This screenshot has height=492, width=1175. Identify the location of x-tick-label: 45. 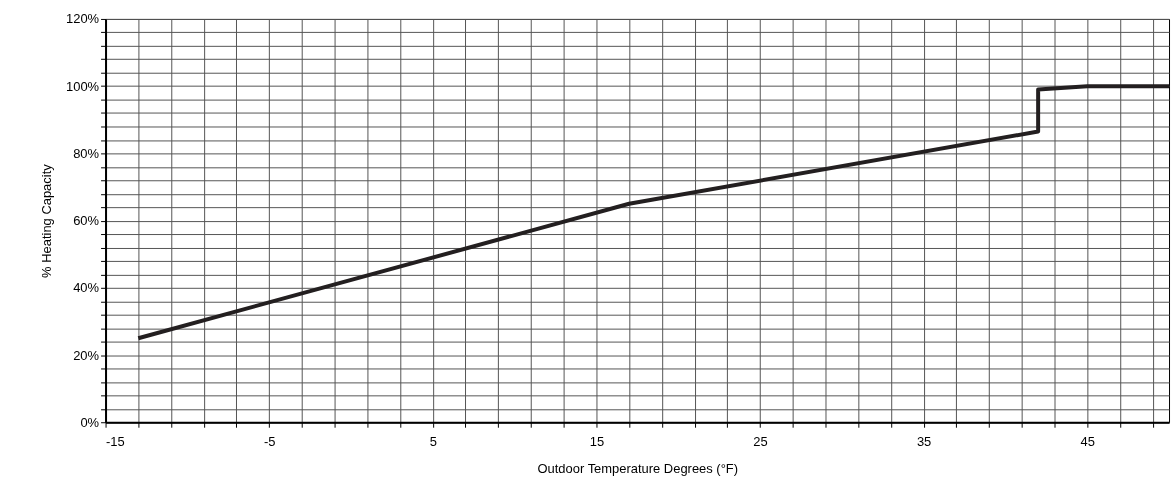
(1087, 441).